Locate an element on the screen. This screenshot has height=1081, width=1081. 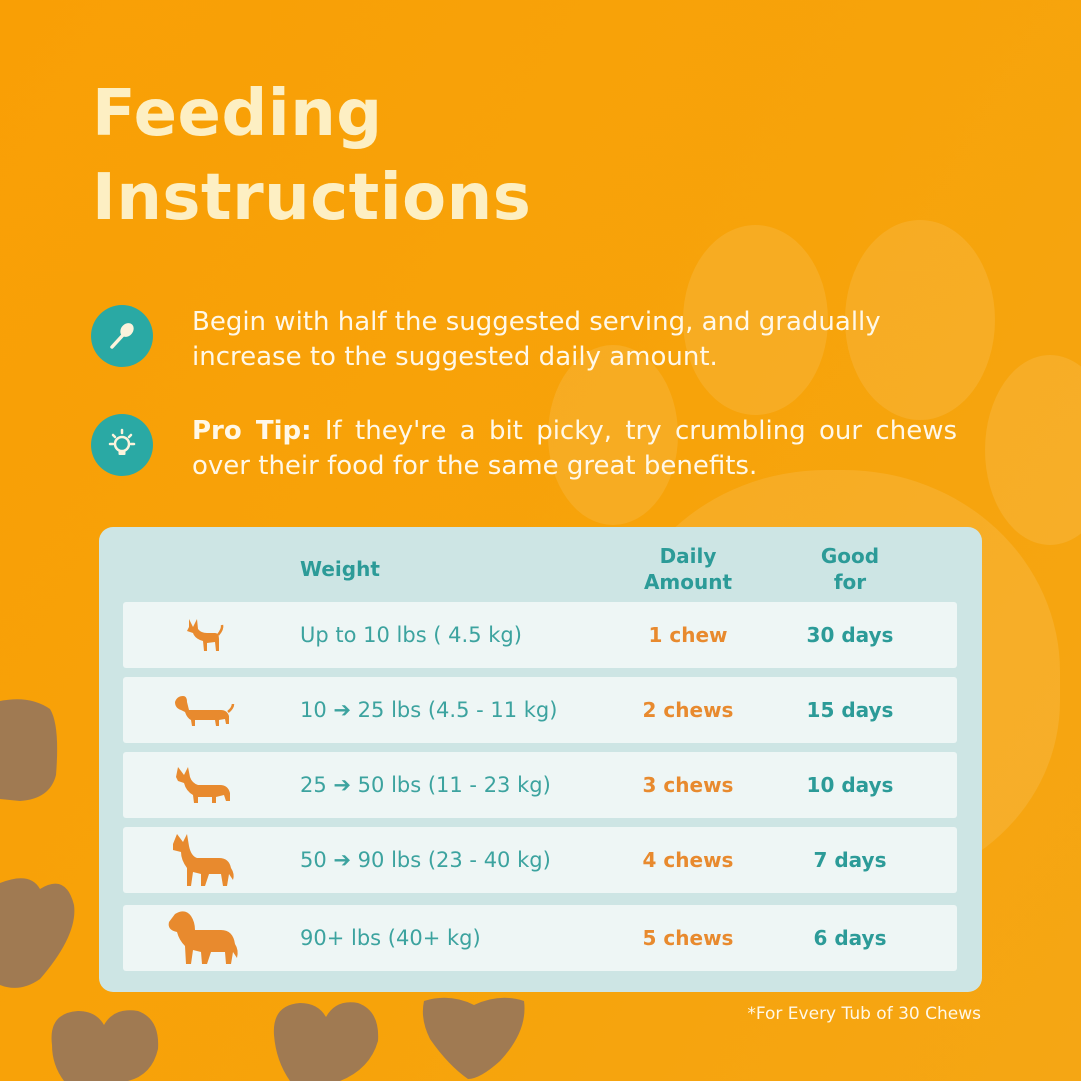
amount-cell: 1 chew is located at coordinates (688, 635).